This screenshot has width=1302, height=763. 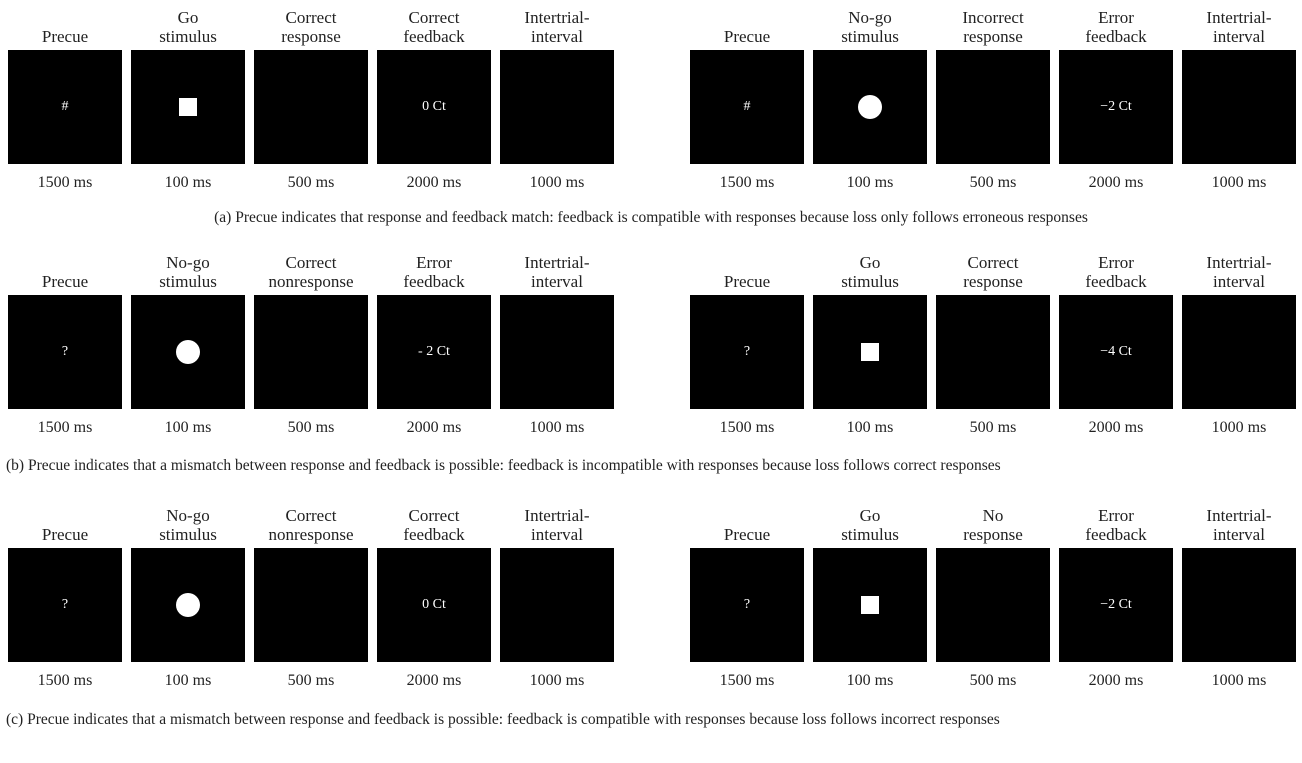 What do you see at coordinates (993, 525) in the screenshot?
I see `step-label: No response` at bounding box center [993, 525].